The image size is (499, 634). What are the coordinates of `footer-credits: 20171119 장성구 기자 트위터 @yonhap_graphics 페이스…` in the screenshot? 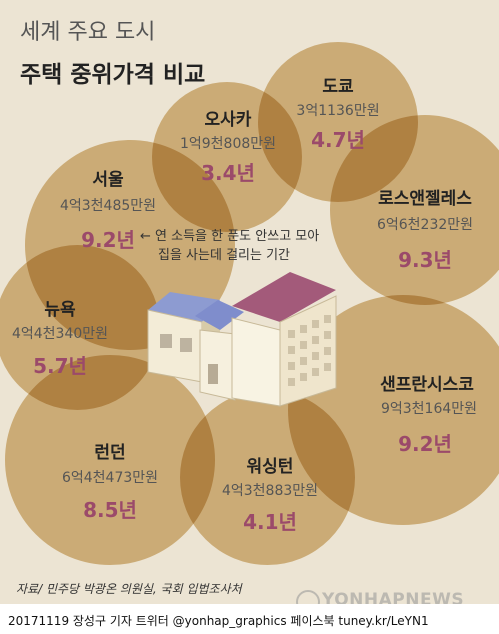 It's located at (218, 620).